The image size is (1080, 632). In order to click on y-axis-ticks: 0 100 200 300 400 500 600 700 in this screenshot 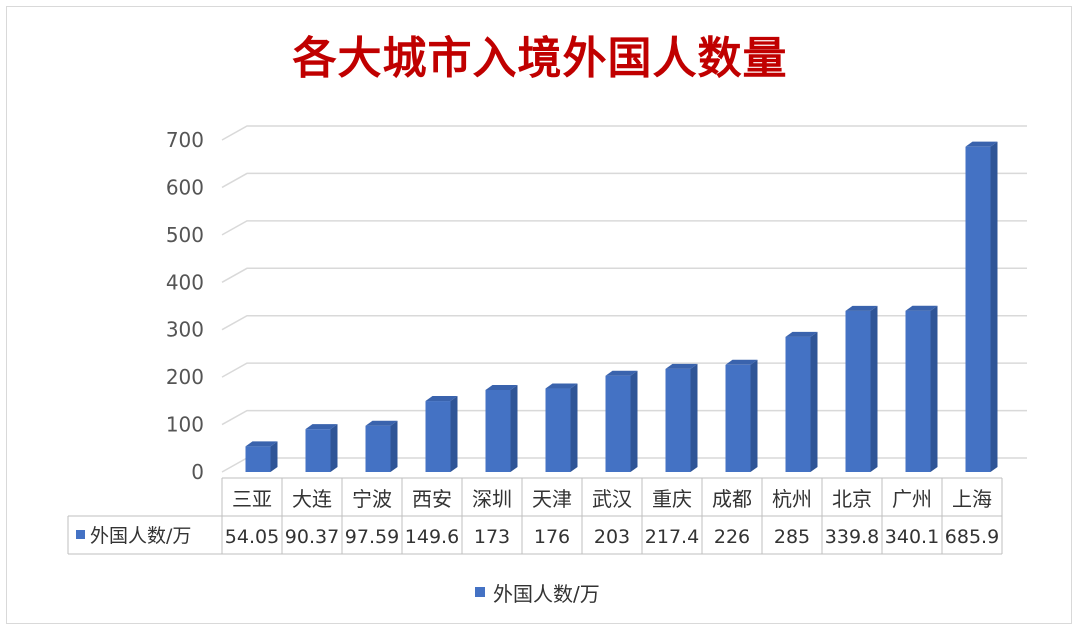, I will do `click(185, 306)`.